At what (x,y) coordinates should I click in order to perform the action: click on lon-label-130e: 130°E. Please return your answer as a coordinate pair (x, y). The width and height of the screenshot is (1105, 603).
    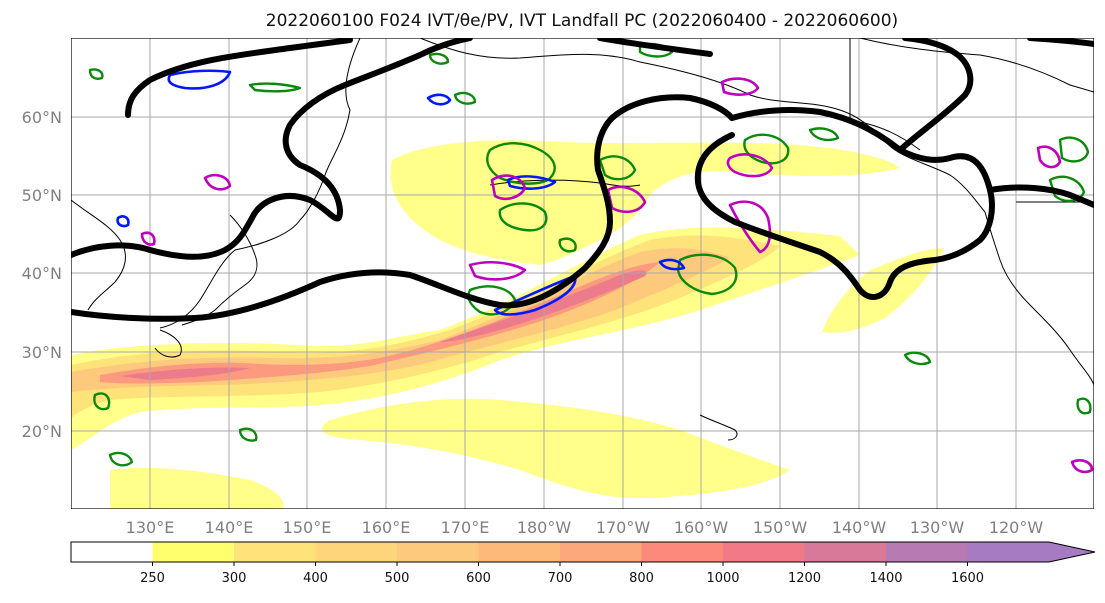
    Looking at the image, I should click on (150, 527).